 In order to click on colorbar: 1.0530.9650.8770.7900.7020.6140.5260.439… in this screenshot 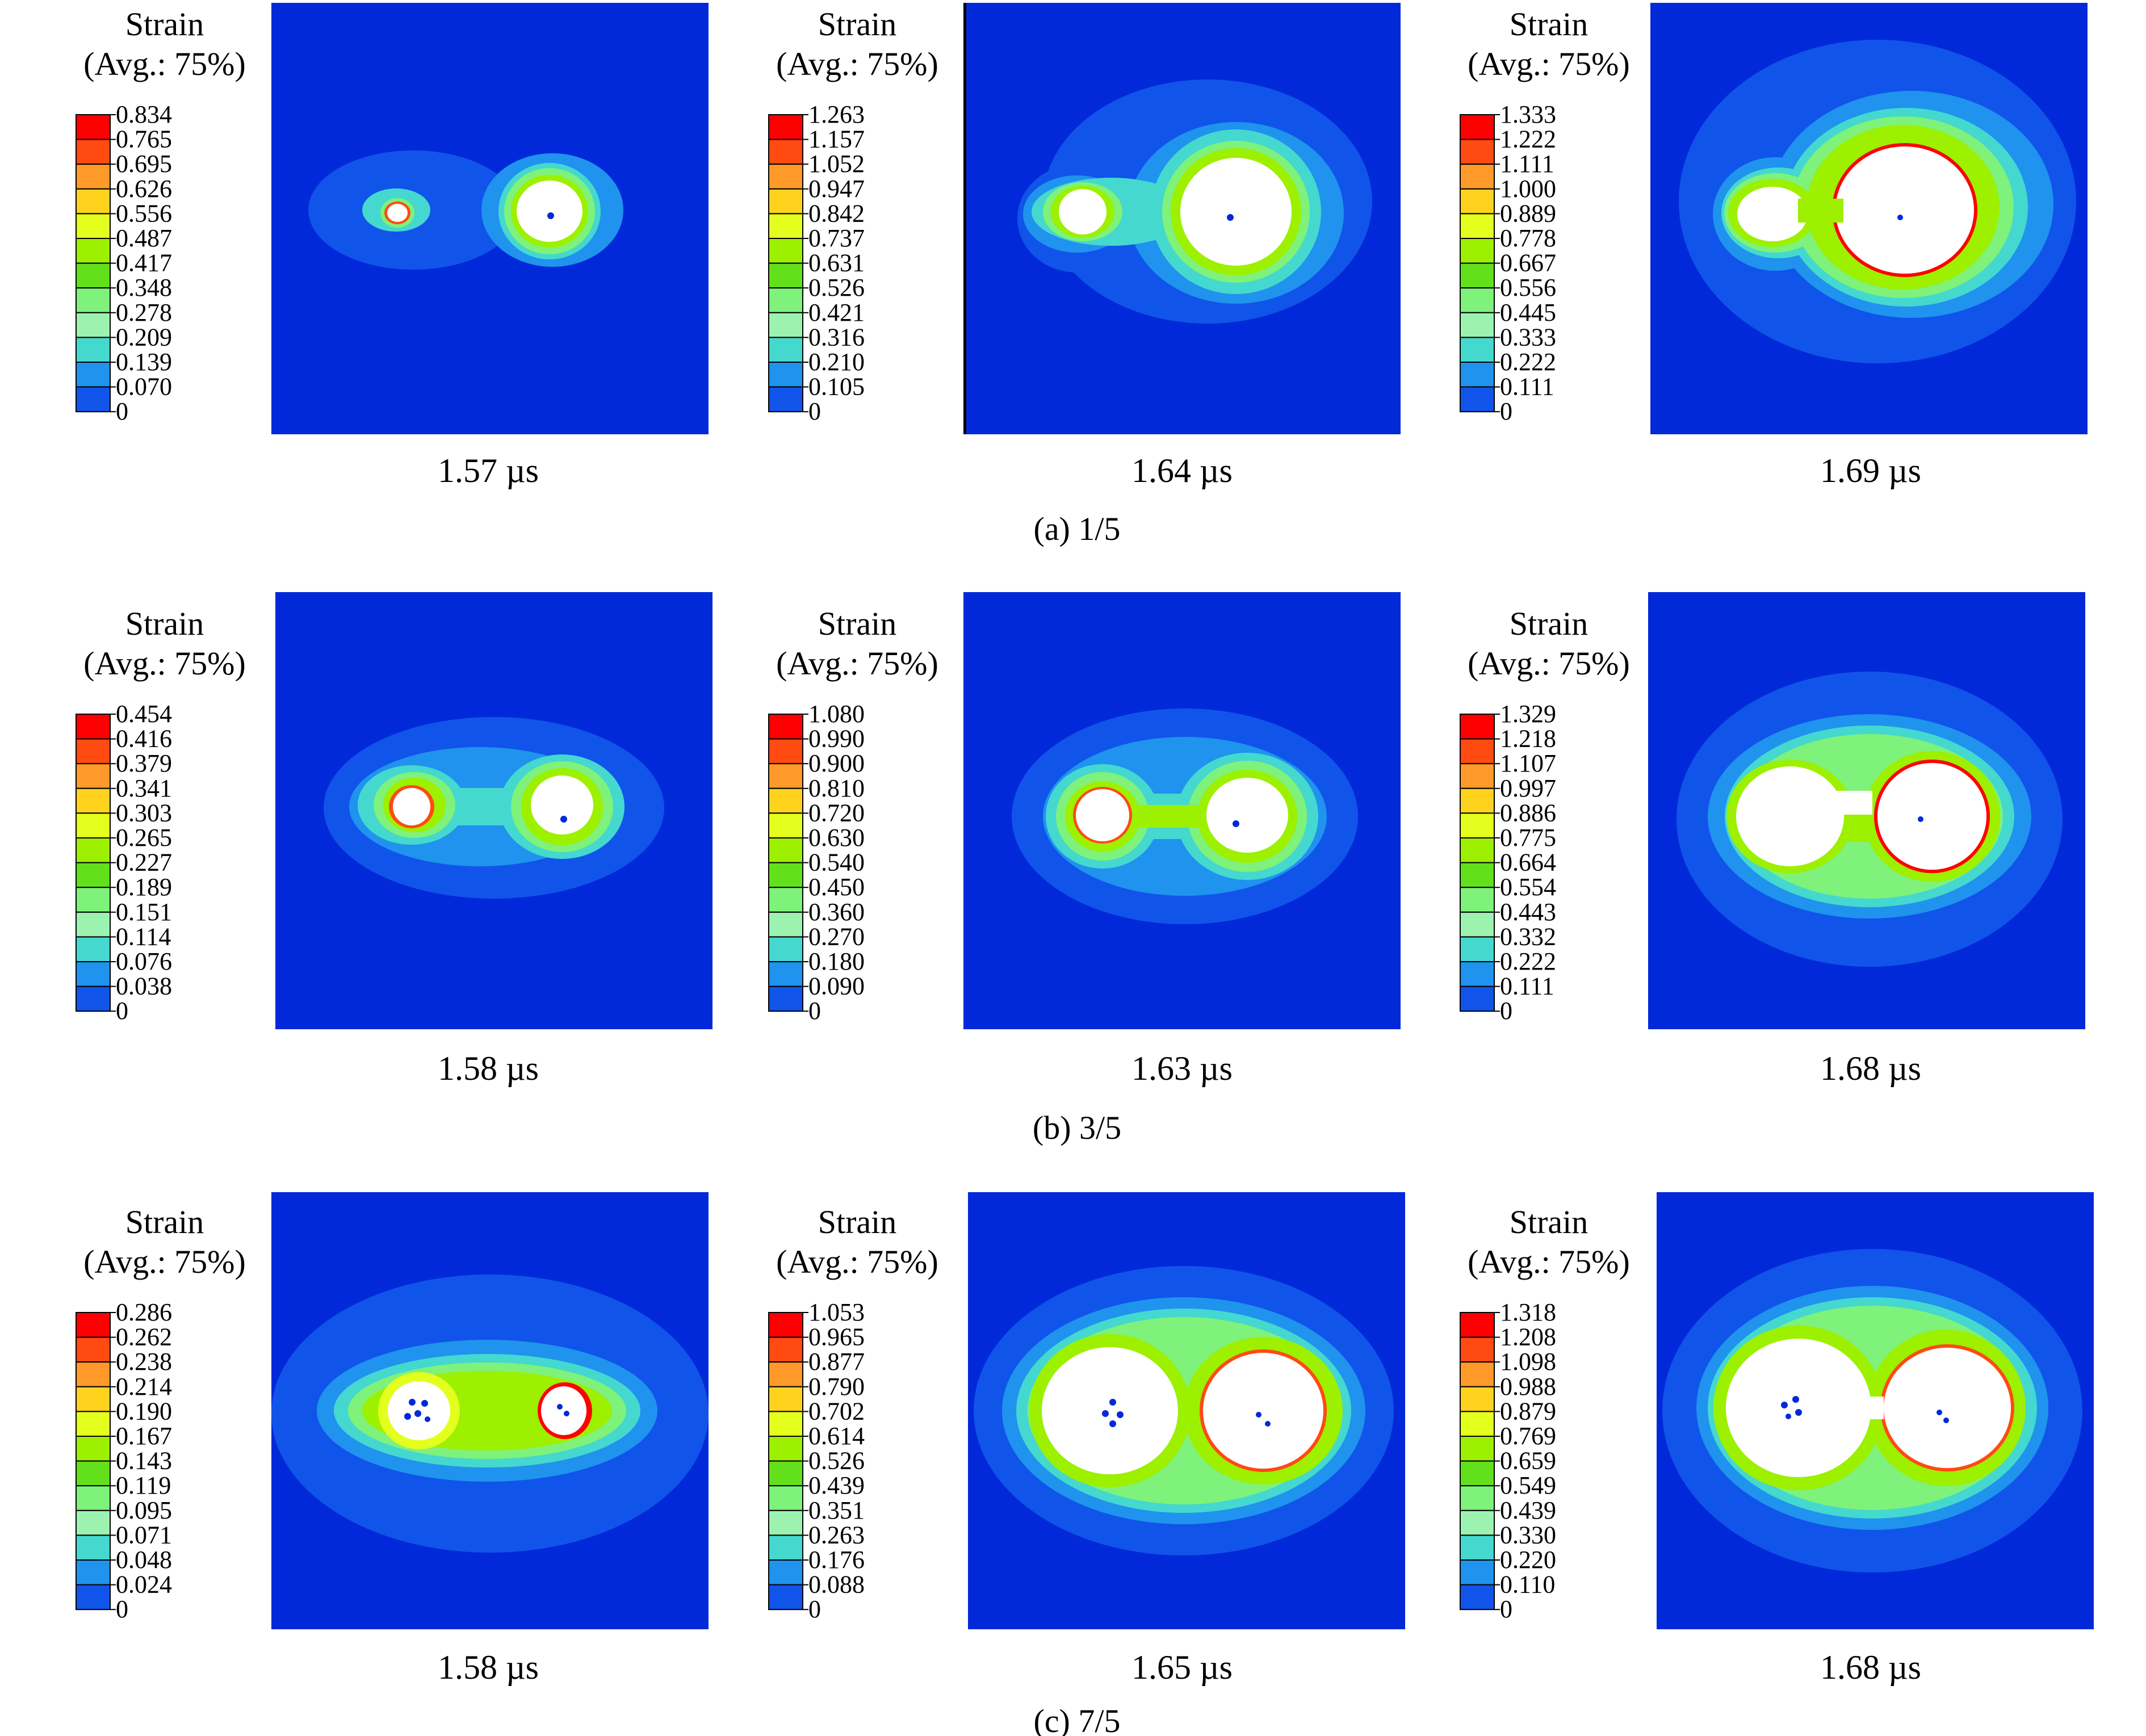, I will do `click(817, 1460)`.